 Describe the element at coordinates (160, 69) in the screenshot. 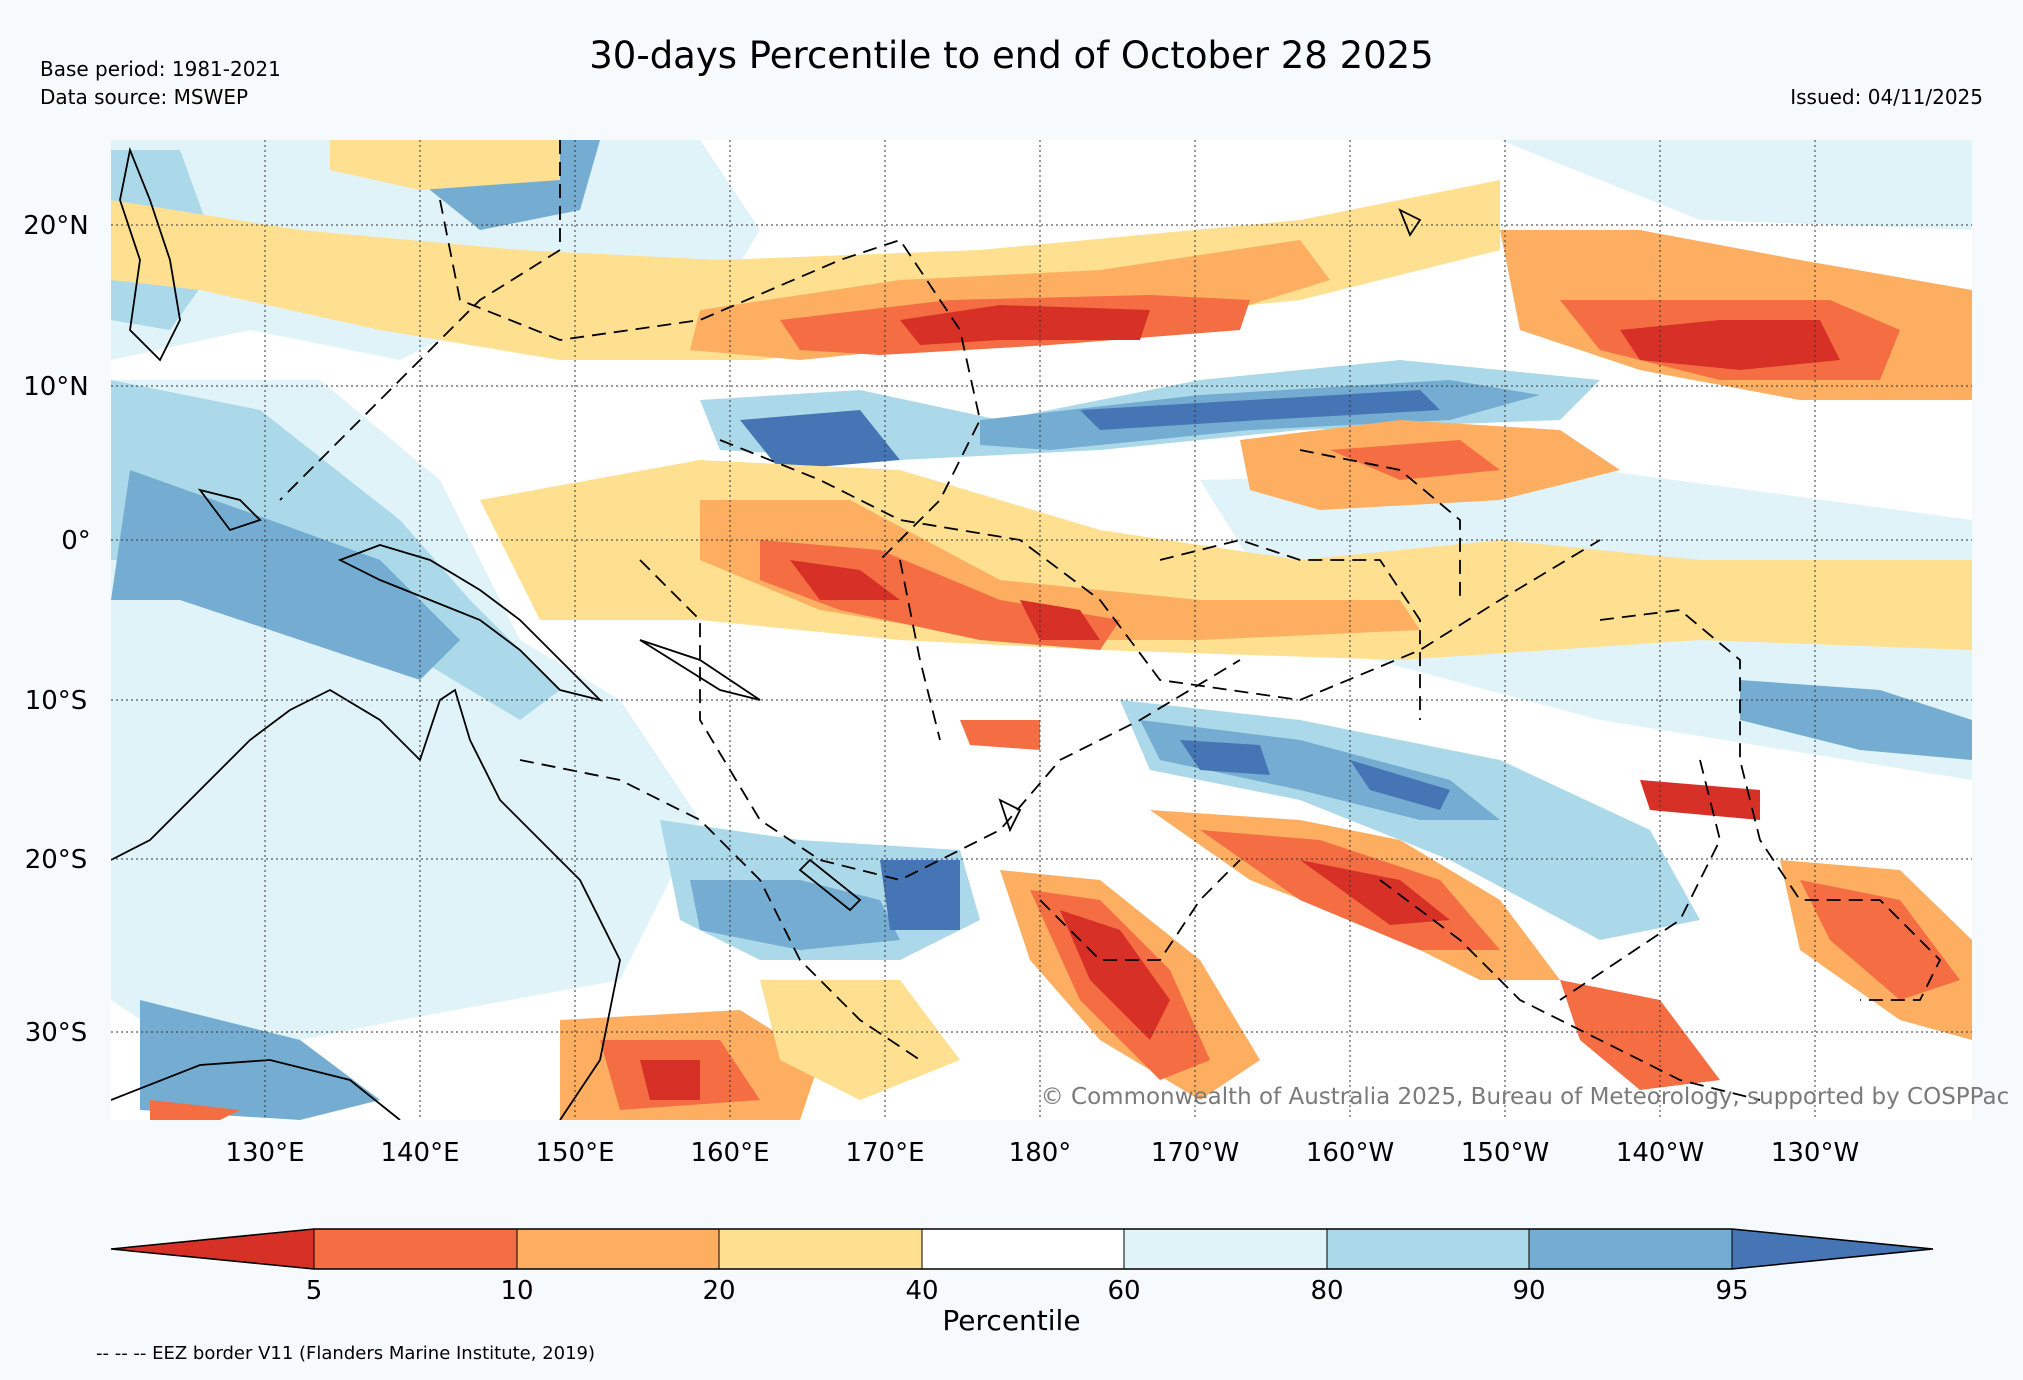

I see `base-period-label: Base period: 1981-2021` at that location.